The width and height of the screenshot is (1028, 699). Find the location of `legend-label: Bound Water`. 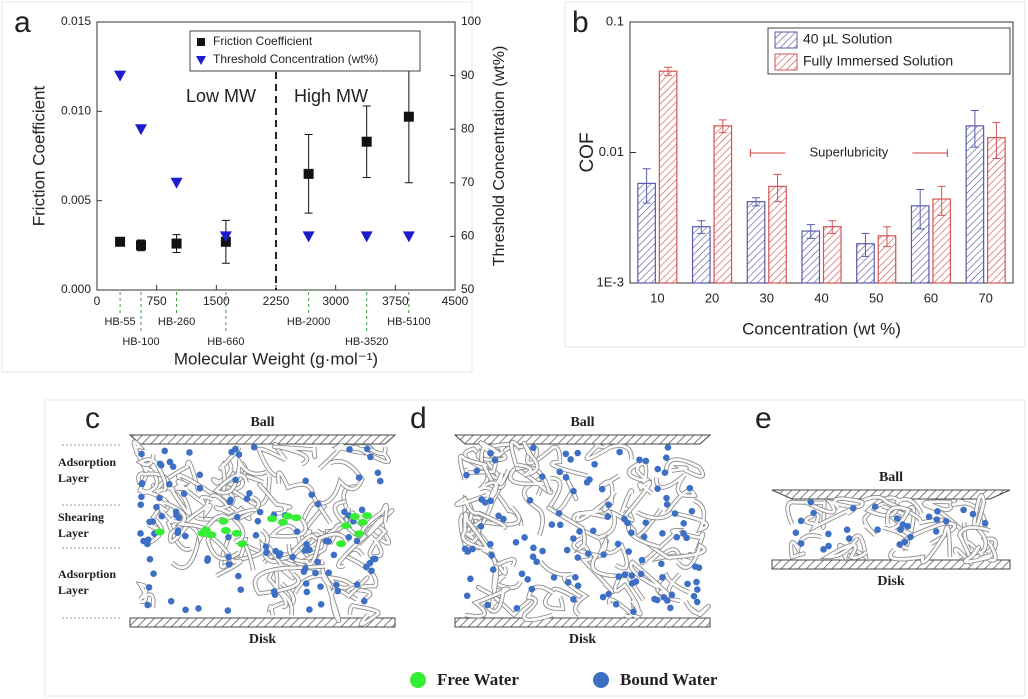

legend-label: Bound Water is located at coordinates (669, 679).